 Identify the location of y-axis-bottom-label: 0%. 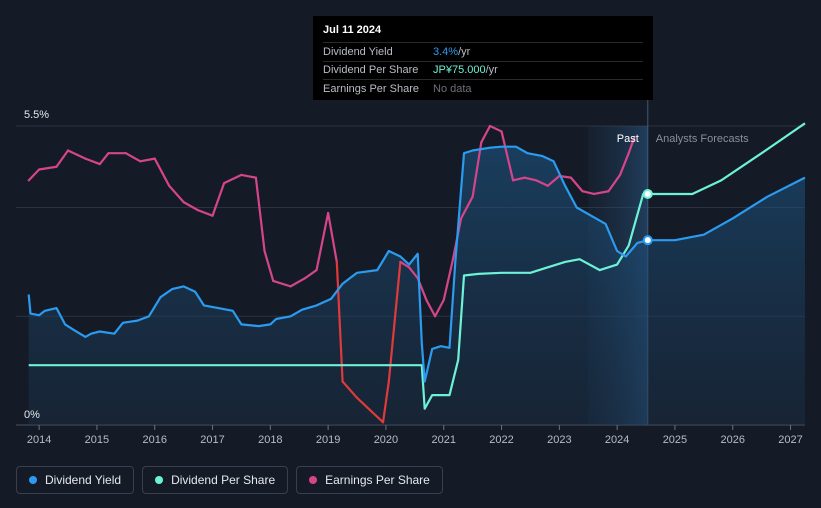
(32, 415).